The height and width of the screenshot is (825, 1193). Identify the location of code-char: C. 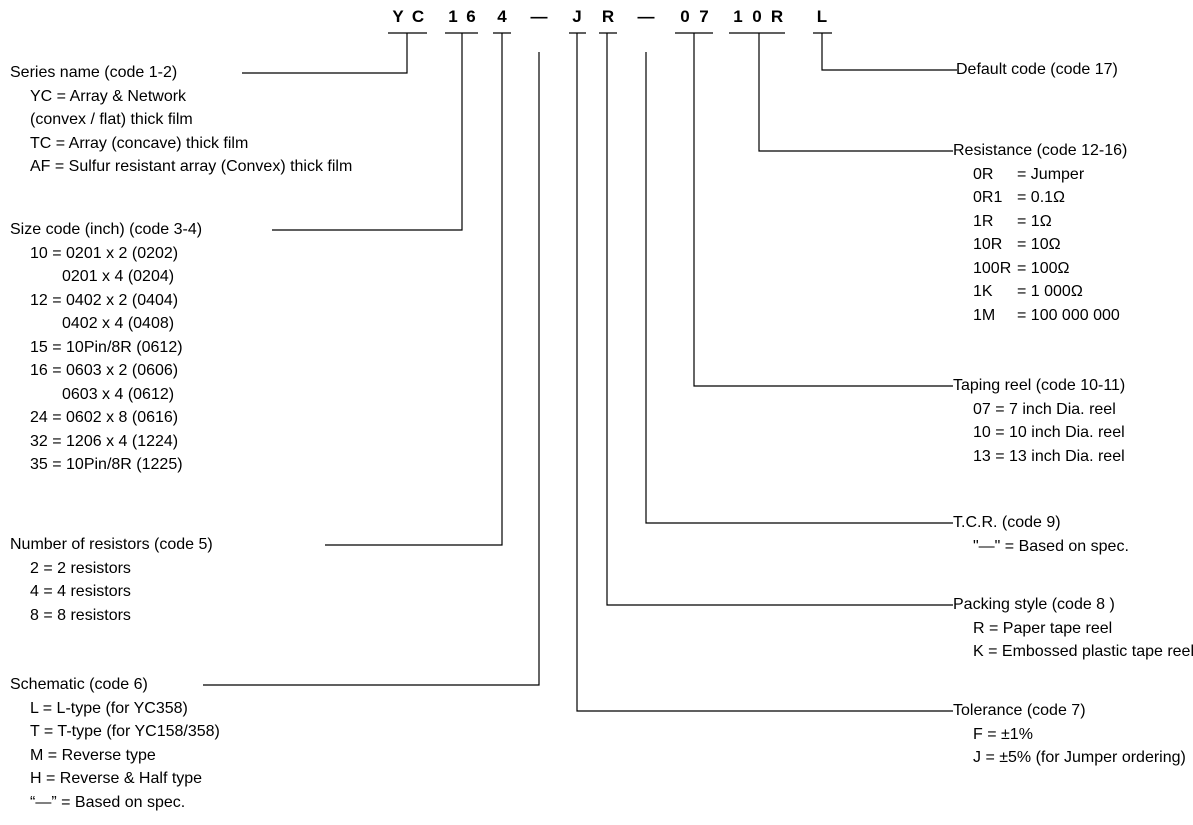
(418, 16).